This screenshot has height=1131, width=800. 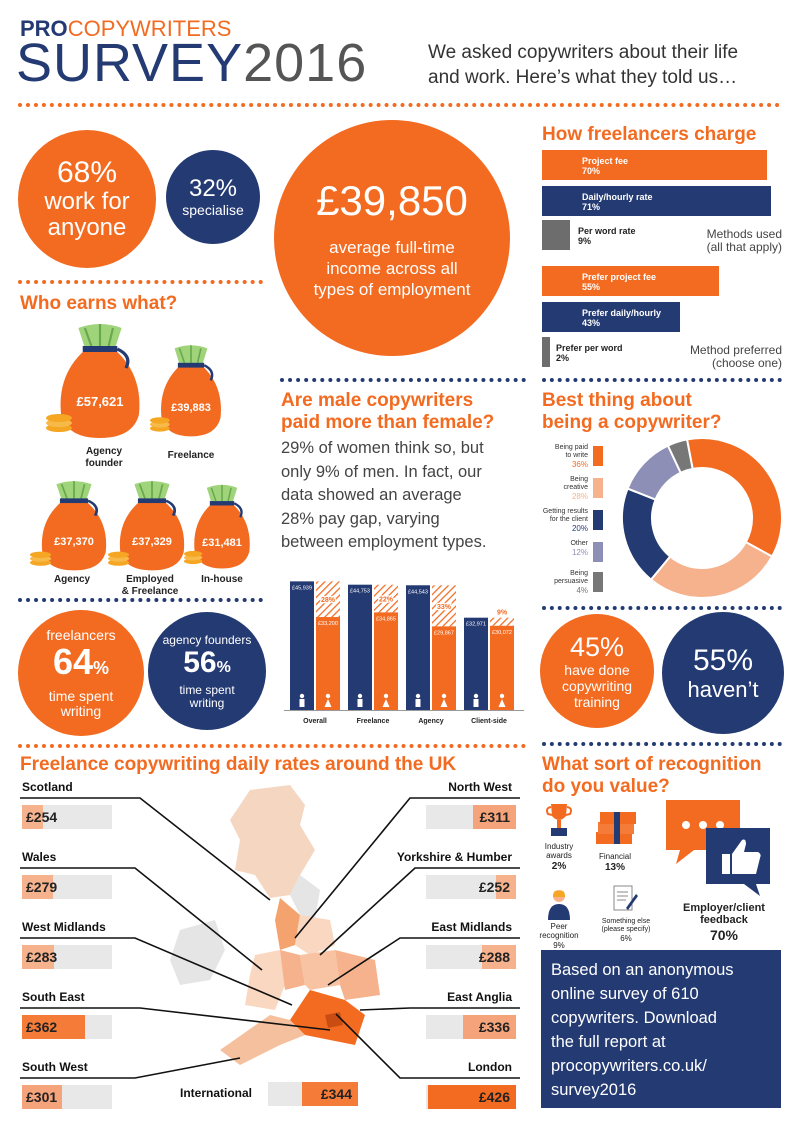 I want to click on bag-value: £31,481, so click(x=222, y=542).